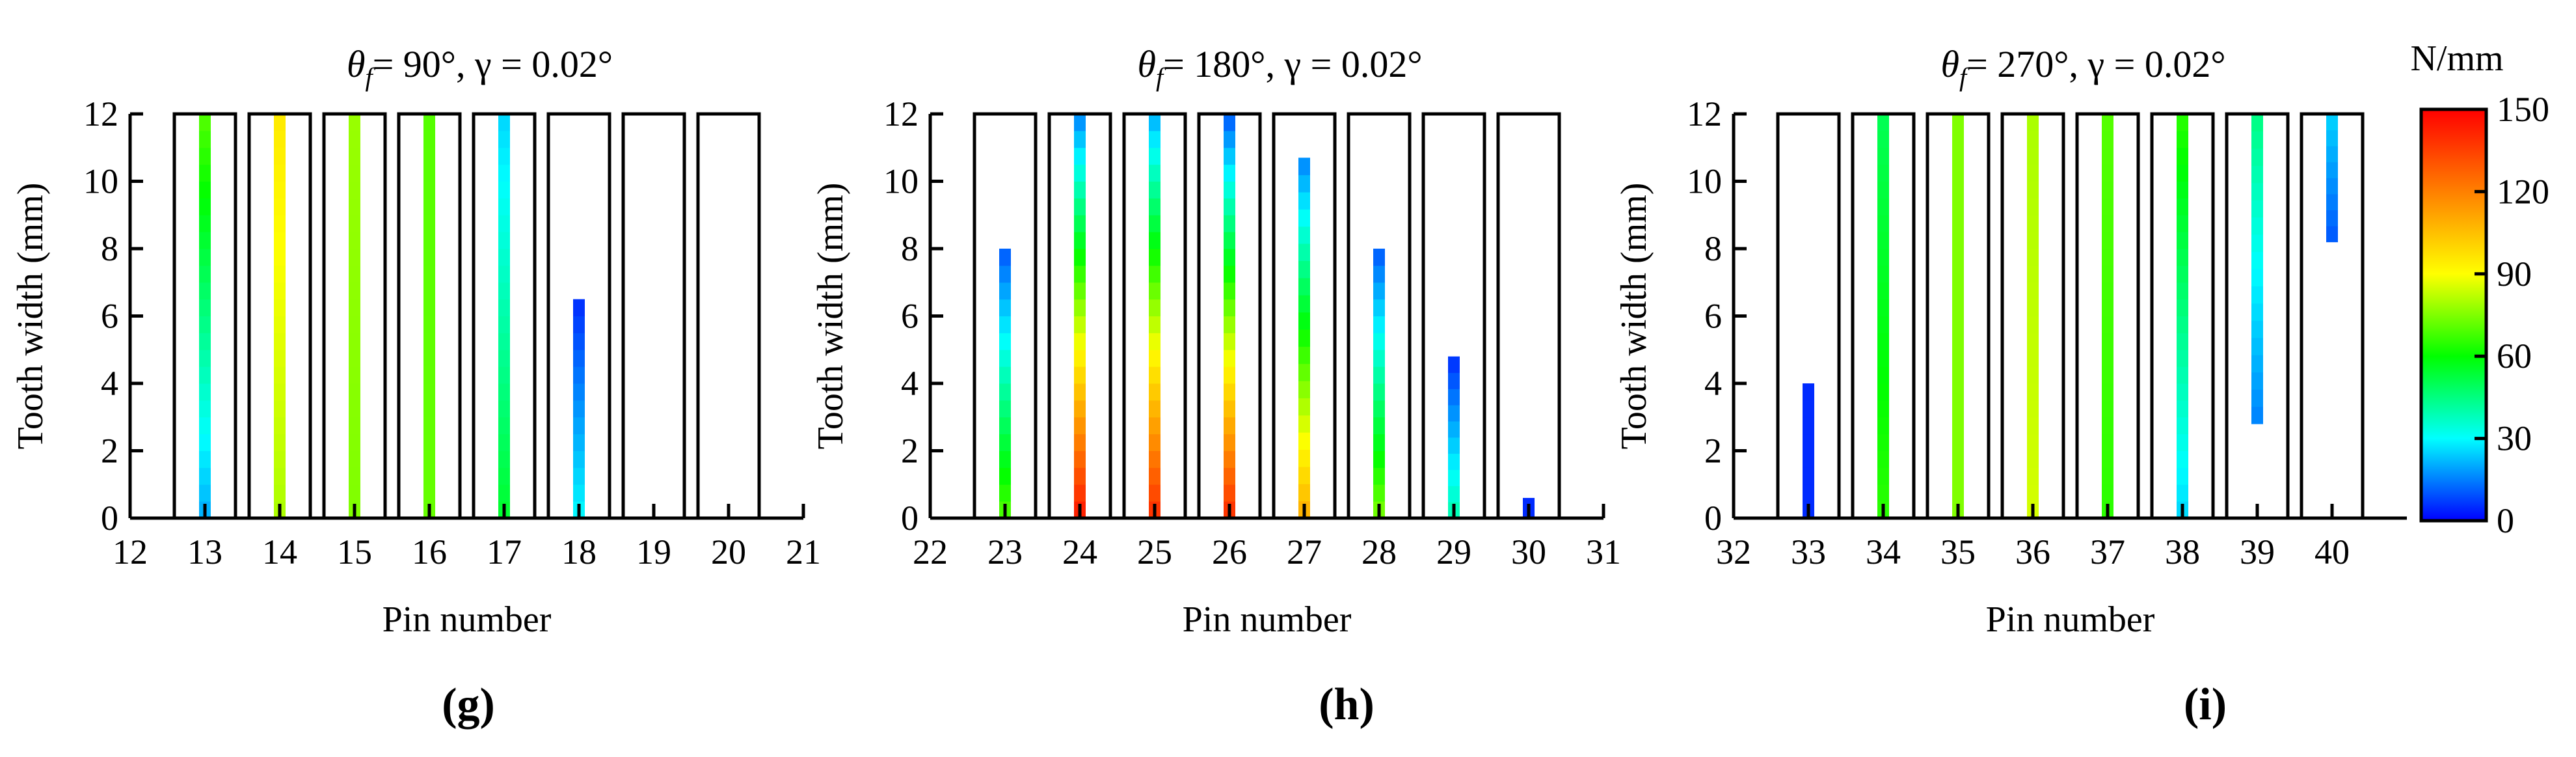 The width and height of the screenshot is (2576, 757). What do you see at coordinates (1713, 452) in the screenshot?
I see `y-tick-label: 2` at bounding box center [1713, 452].